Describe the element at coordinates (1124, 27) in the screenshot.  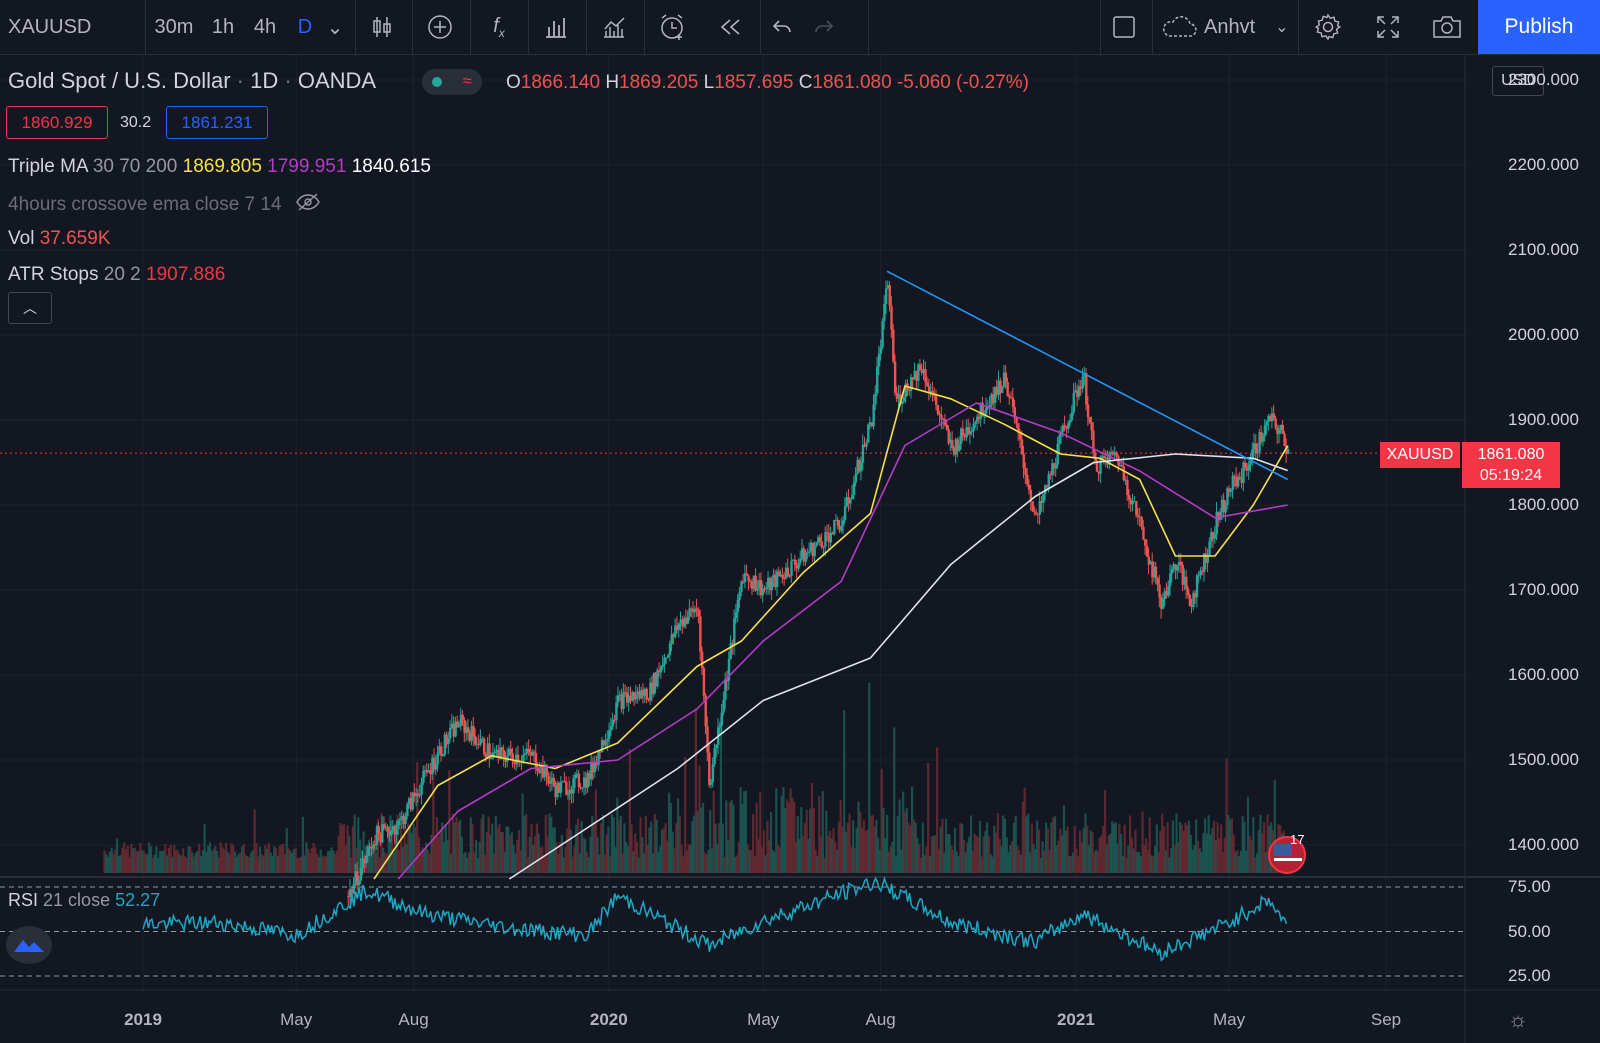
I see `layout-toggle` at that location.